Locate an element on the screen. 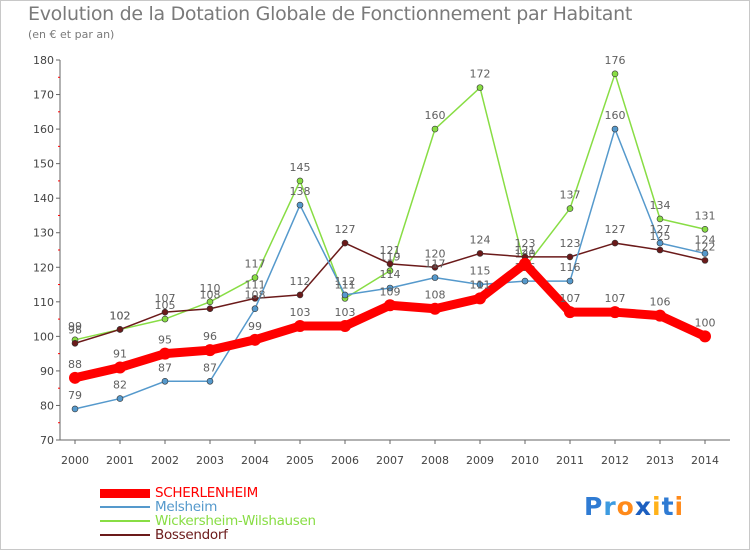 The height and width of the screenshot is (550, 750). x-tick-label: 2004 is located at coordinates (255, 460).